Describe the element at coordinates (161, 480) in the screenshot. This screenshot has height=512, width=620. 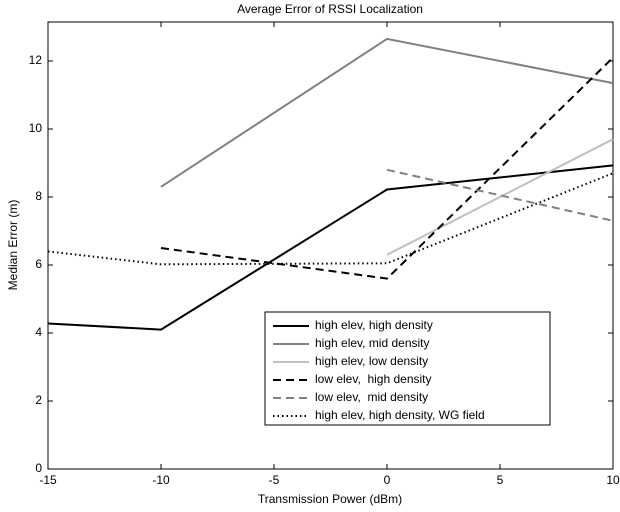
I see `x-tick-label: -10` at that location.